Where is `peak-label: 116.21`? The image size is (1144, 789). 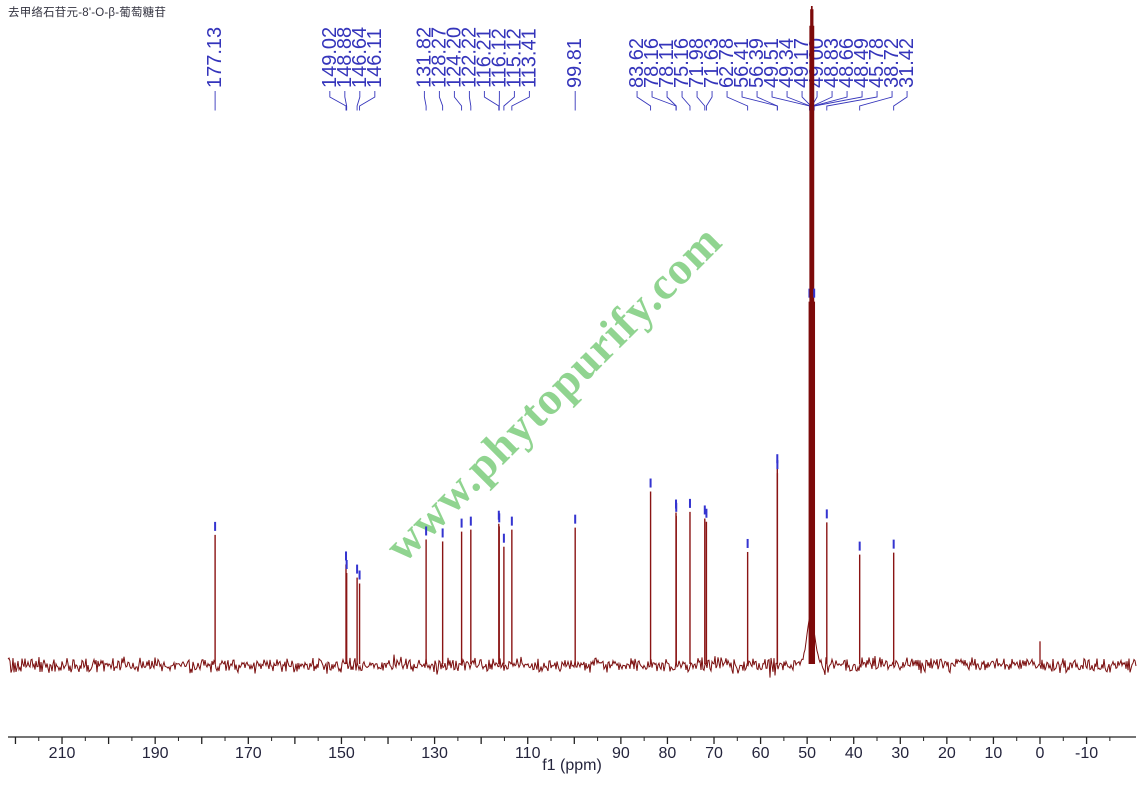
peak-label: 116.21 is located at coordinates (484, 58).